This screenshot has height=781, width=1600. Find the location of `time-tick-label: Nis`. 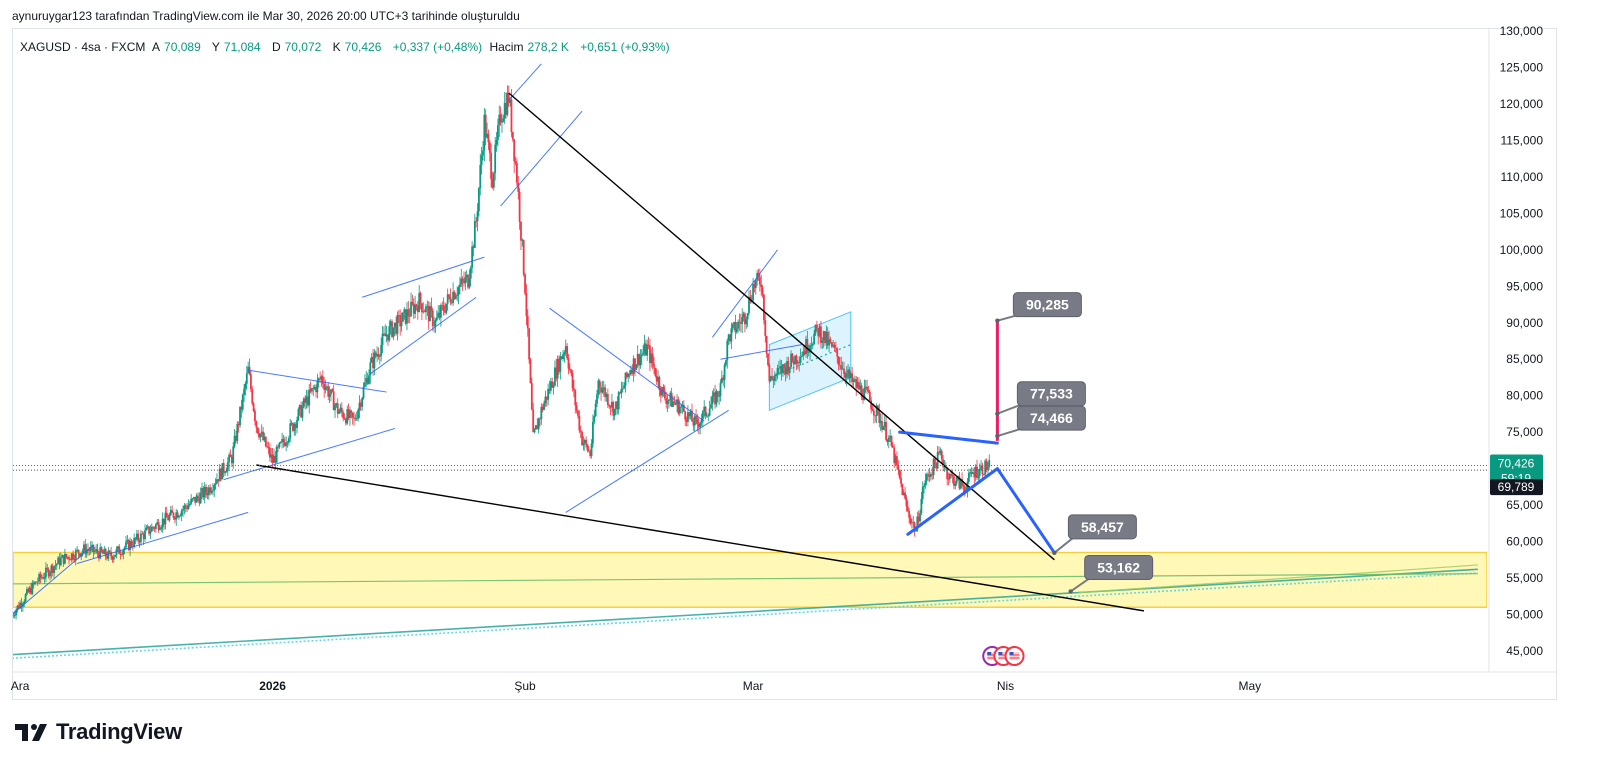

time-tick-label: Nis is located at coordinates (1005, 686).